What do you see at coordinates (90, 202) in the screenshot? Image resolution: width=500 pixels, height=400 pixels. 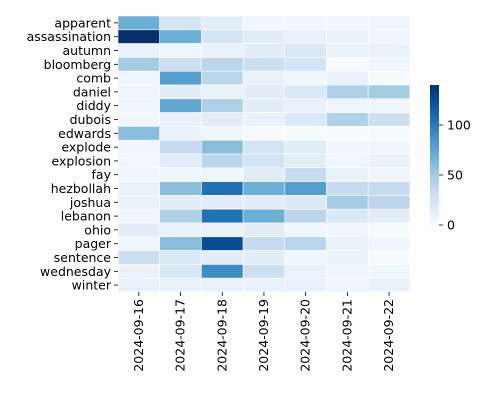 I see `y-tick-label: joshua` at bounding box center [90, 202].